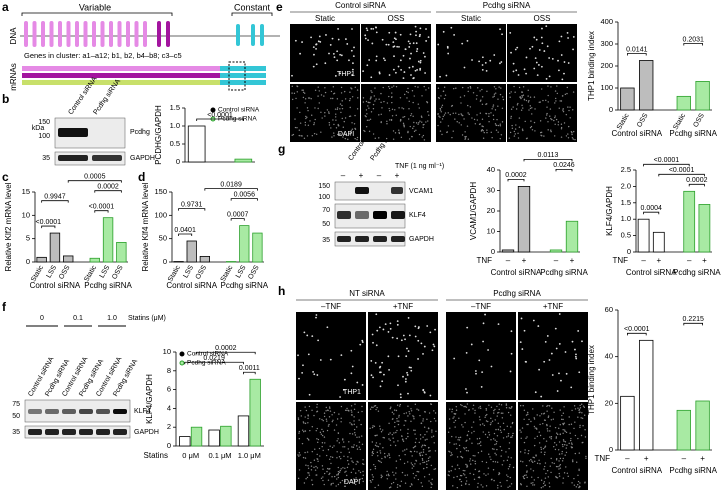  Describe the element at coordinates (219, 455) in the screenshot. I see `x-tick-label: 0.1 μM` at that location.